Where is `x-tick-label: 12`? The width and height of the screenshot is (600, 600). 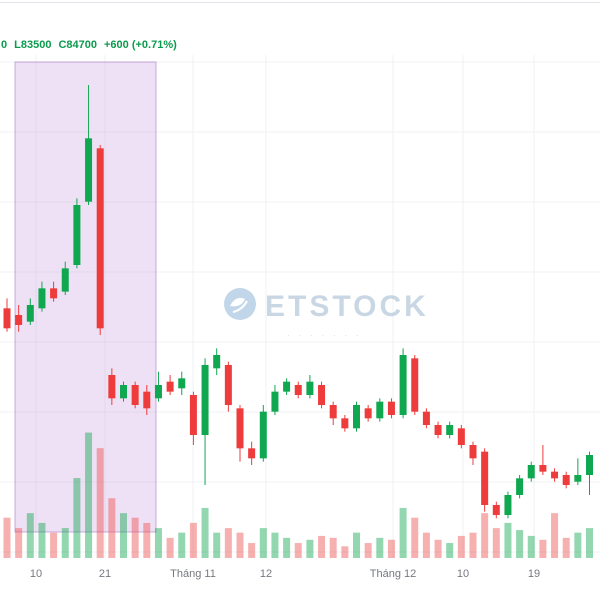
x-tick-label: 12 is located at coordinates (266, 574).